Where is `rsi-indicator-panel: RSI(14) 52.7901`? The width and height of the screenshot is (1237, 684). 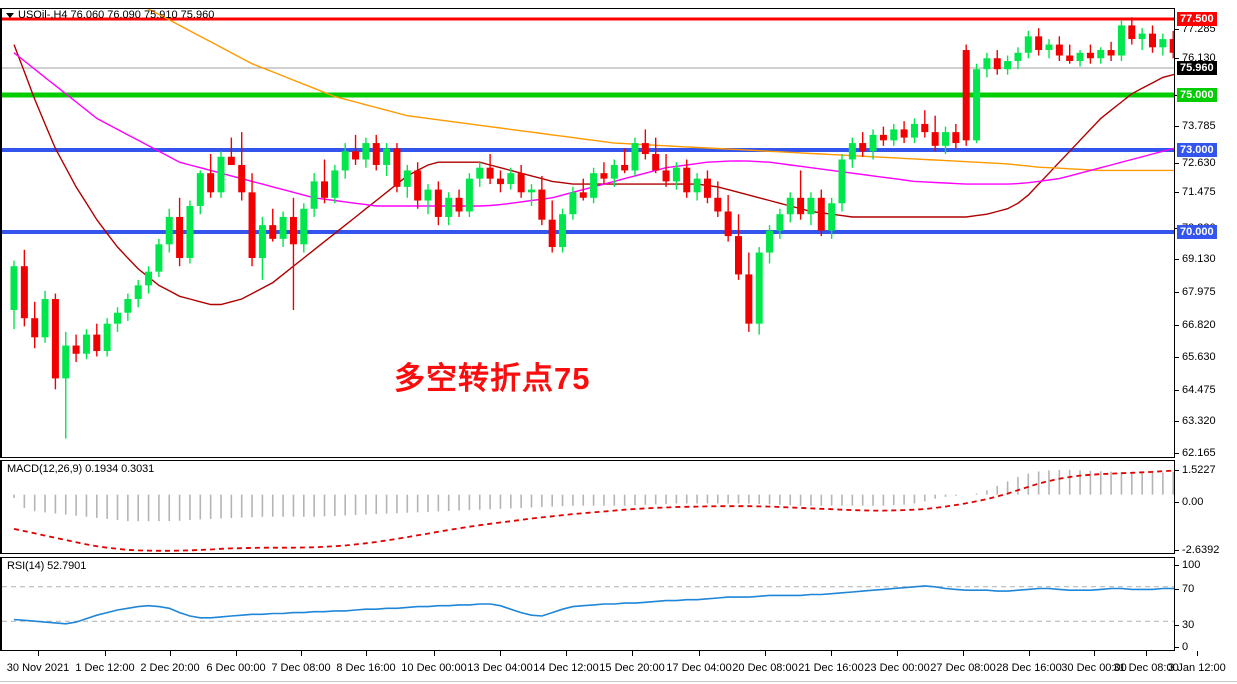
rsi-indicator-panel: RSI(14) 52.7901 is located at coordinates (587, 604).